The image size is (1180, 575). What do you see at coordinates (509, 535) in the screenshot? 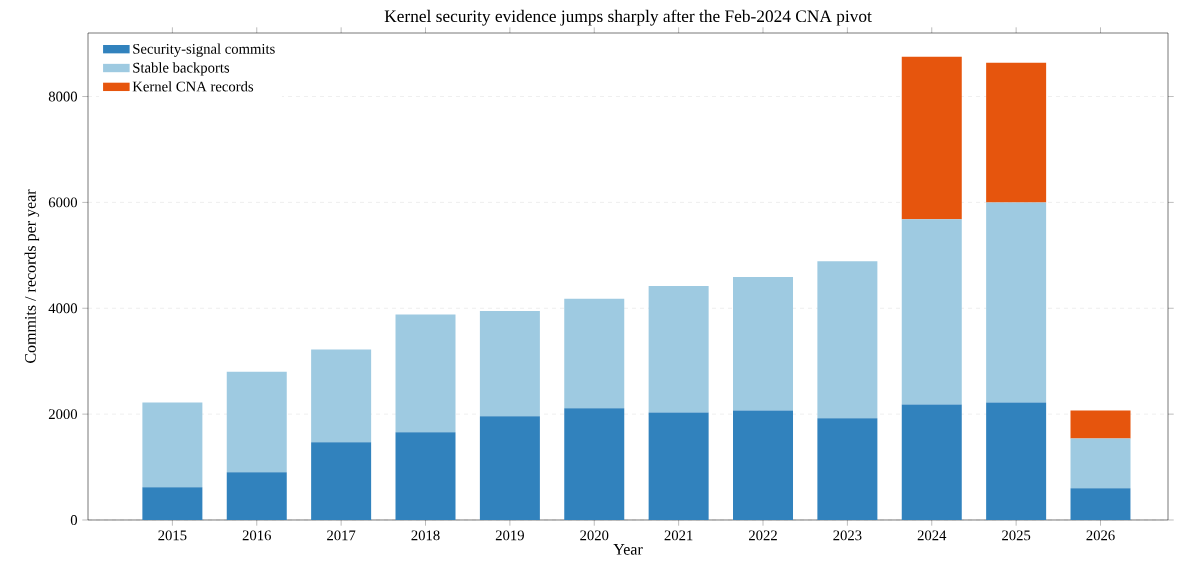
I see `x-tick-label: 2019` at bounding box center [509, 535].